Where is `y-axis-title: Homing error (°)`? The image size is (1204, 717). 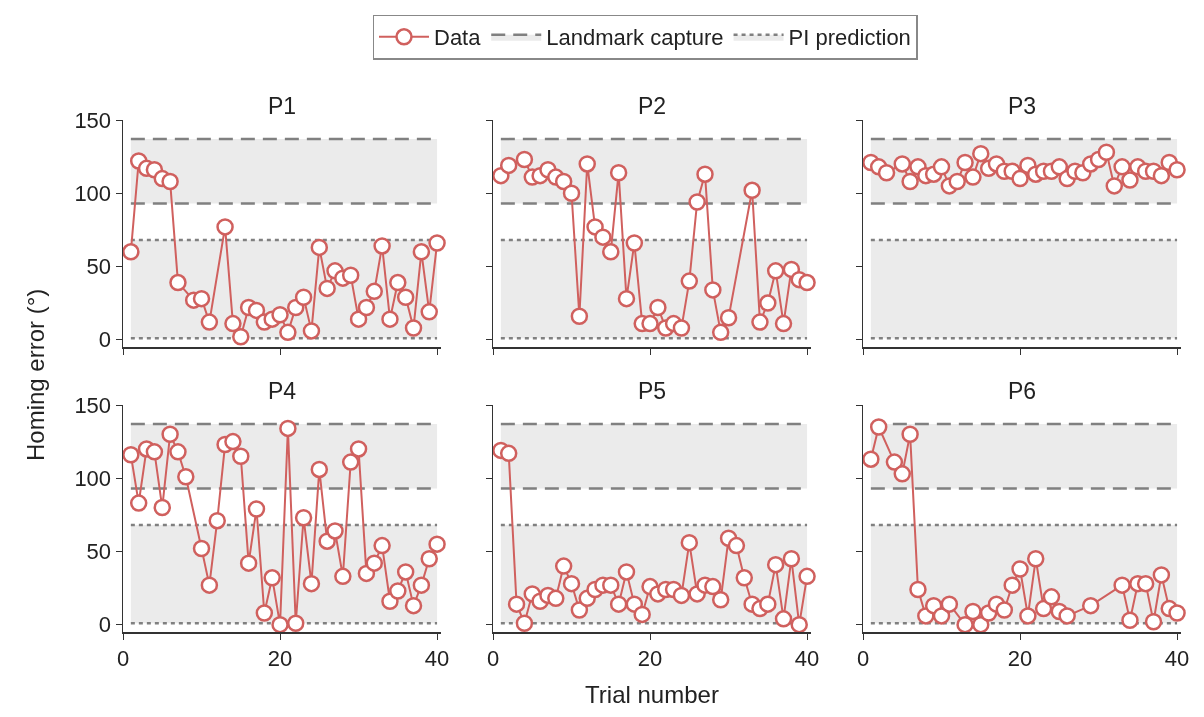 y-axis-title: Homing error (°) is located at coordinates (35, 374).